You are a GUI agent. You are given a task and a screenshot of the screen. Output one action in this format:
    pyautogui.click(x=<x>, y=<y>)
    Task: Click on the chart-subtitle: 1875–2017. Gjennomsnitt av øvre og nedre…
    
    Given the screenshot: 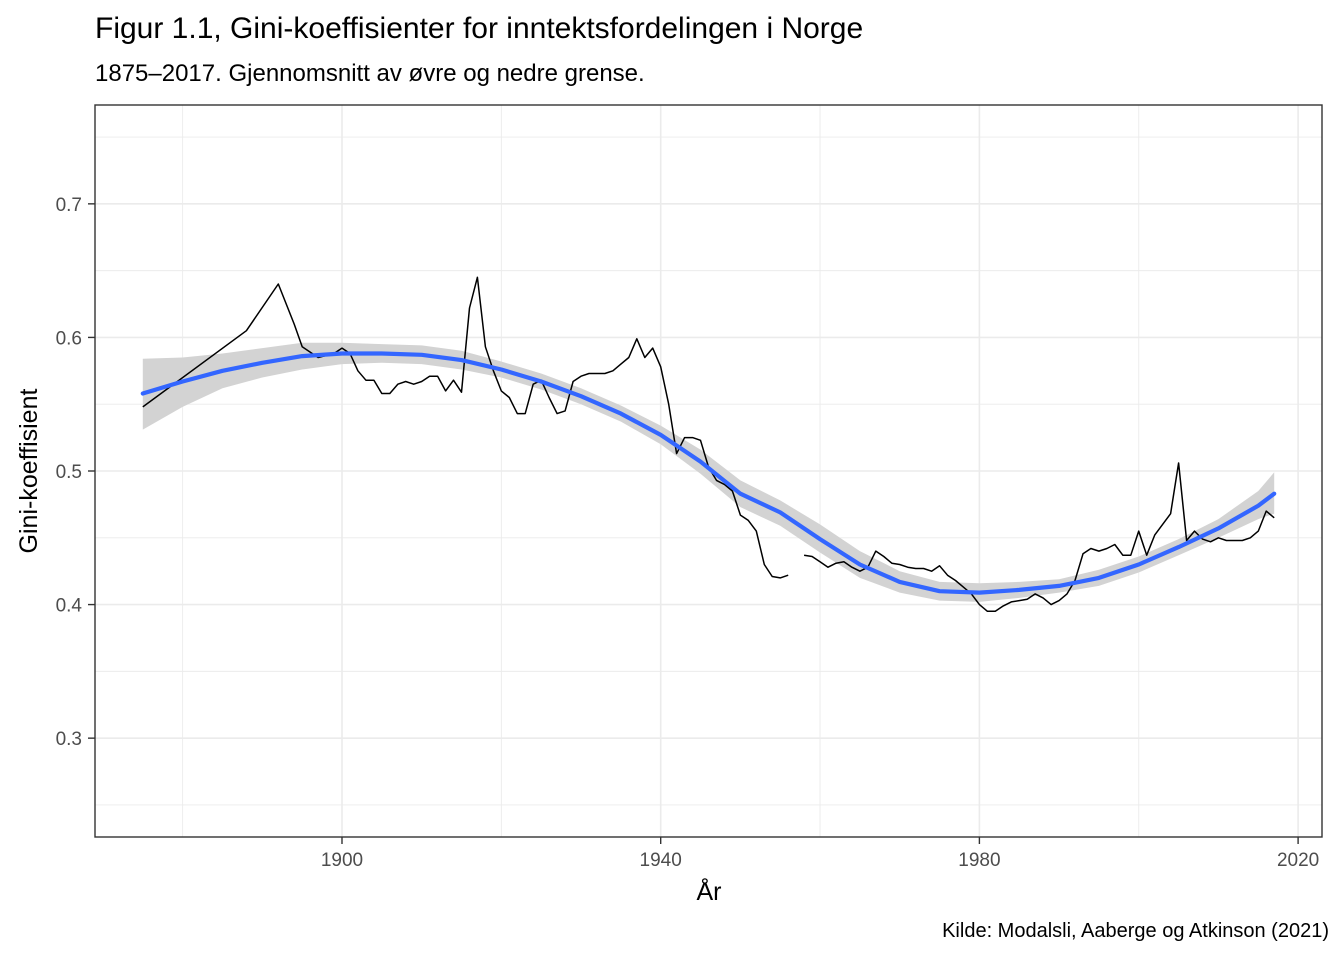 What is the action you would take?
    pyautogui.click(x=370, y=73)
    